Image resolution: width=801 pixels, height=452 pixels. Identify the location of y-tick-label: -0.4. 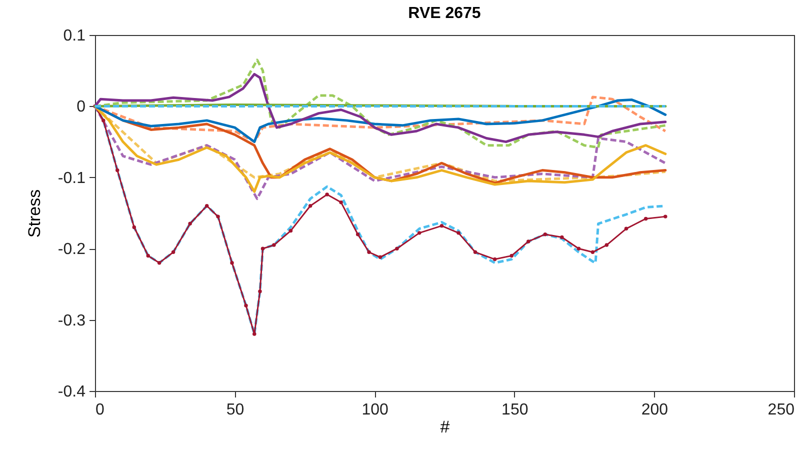
(72, 392).